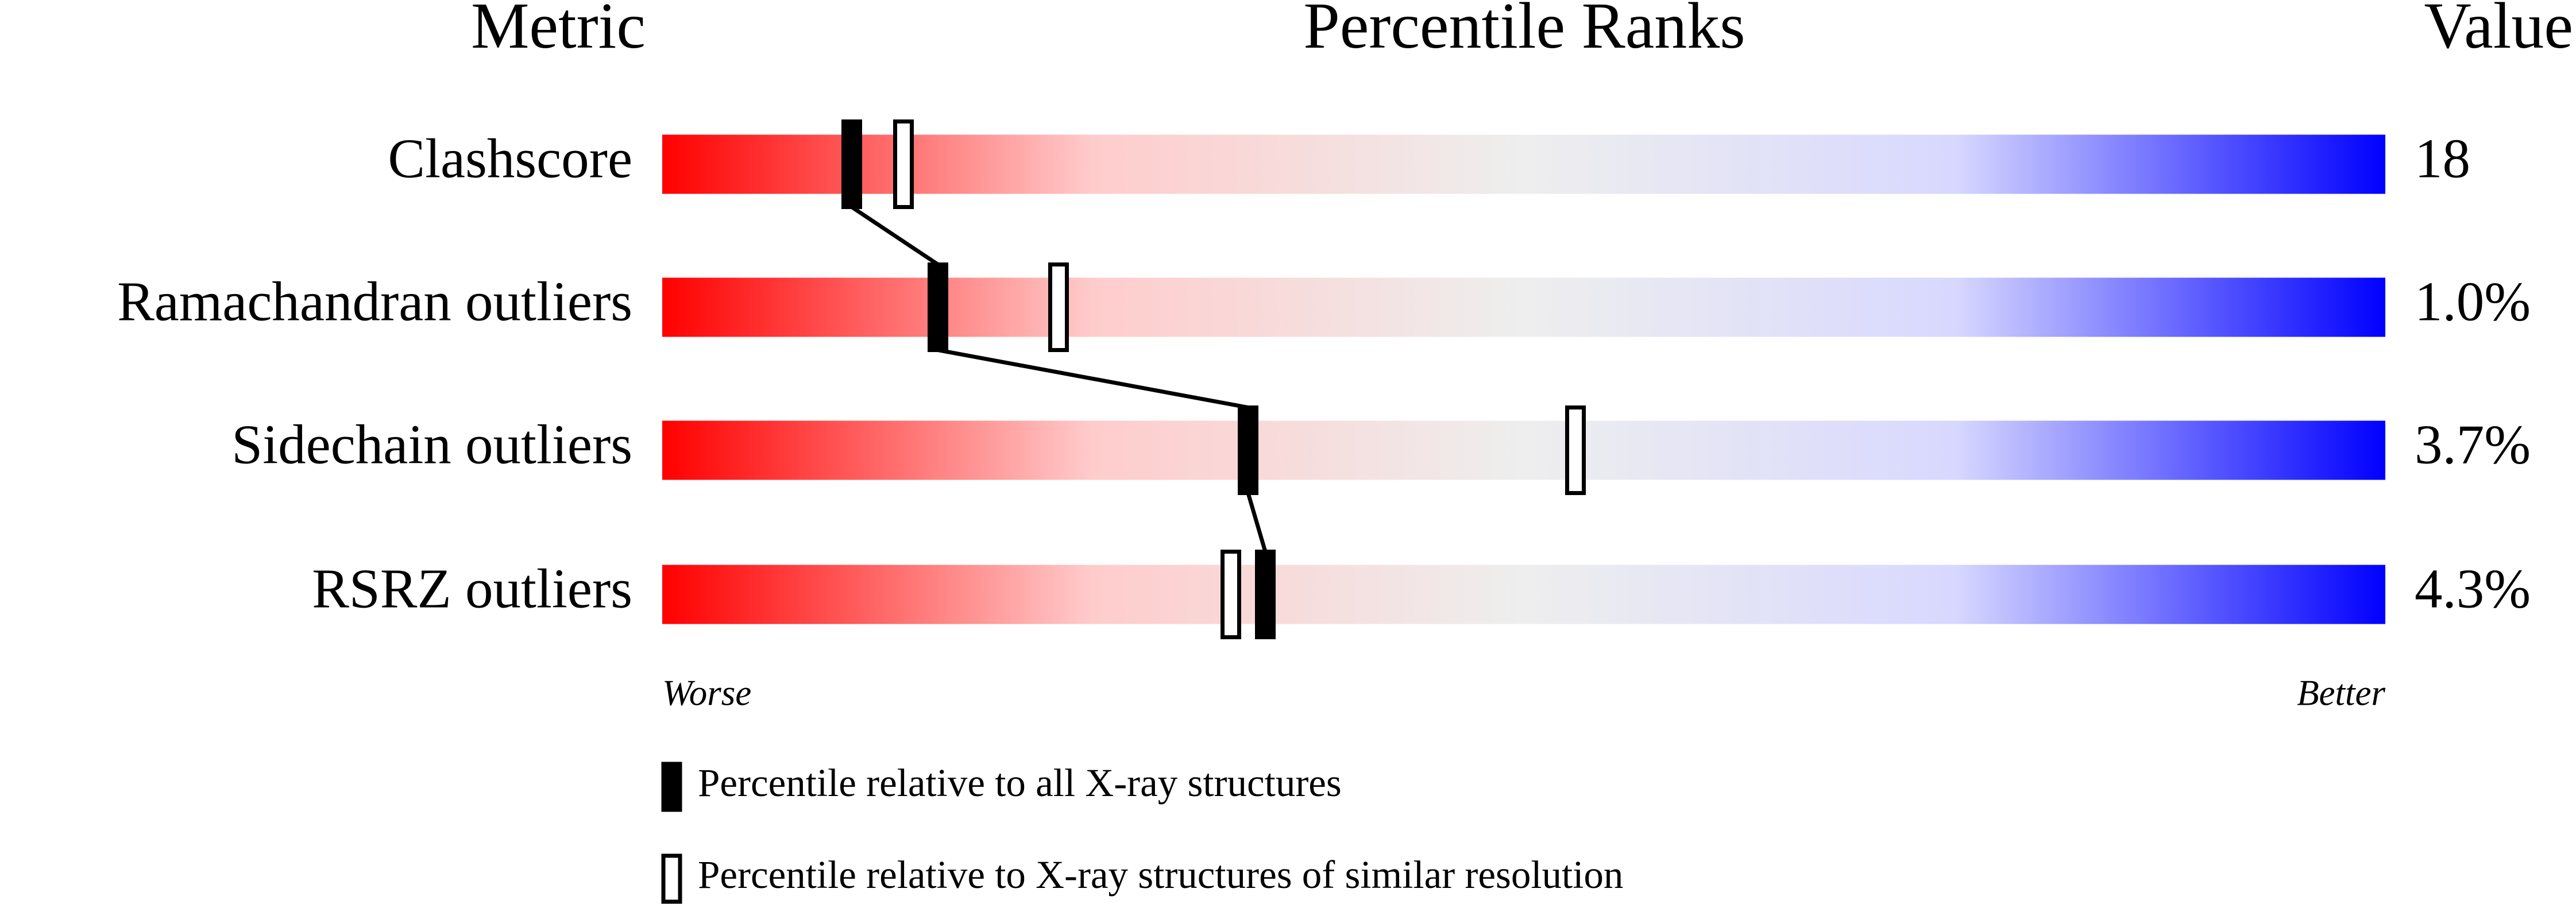 This screenshot has height=904, width=2576. I want to click on metric-label: RSRZ outliers, so click(472, 589).